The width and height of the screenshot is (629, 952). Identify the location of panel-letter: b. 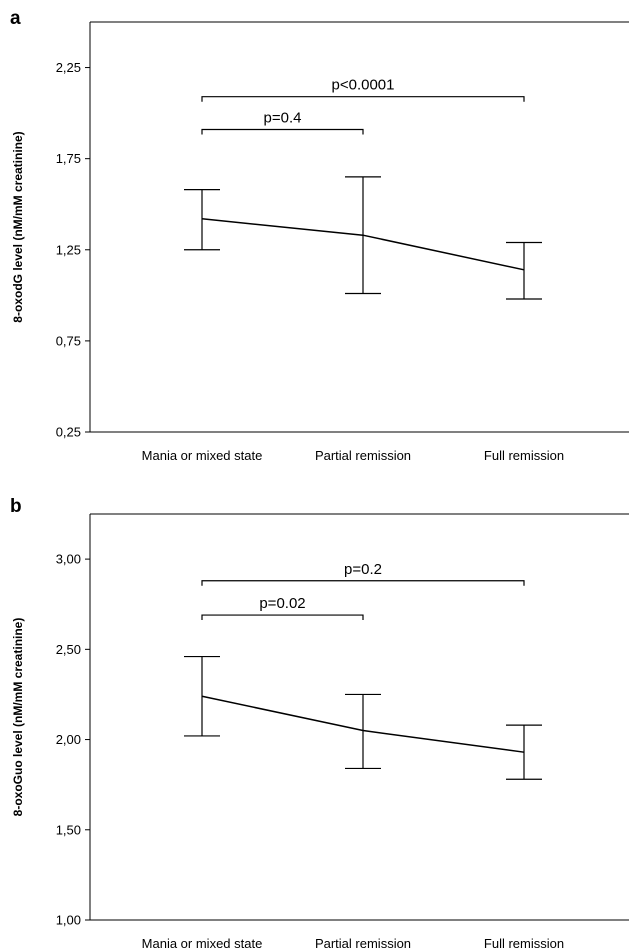
(16, 506).